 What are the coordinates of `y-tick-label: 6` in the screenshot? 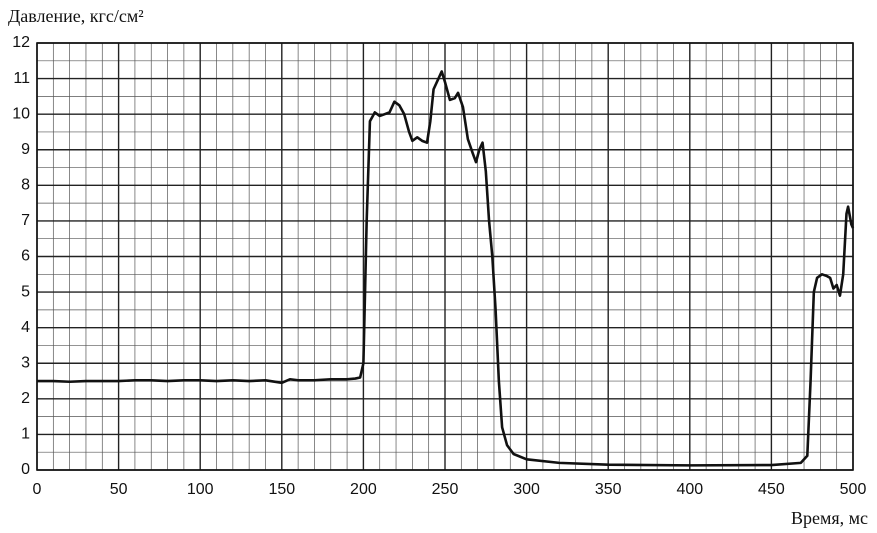 It's located at (25, 256).